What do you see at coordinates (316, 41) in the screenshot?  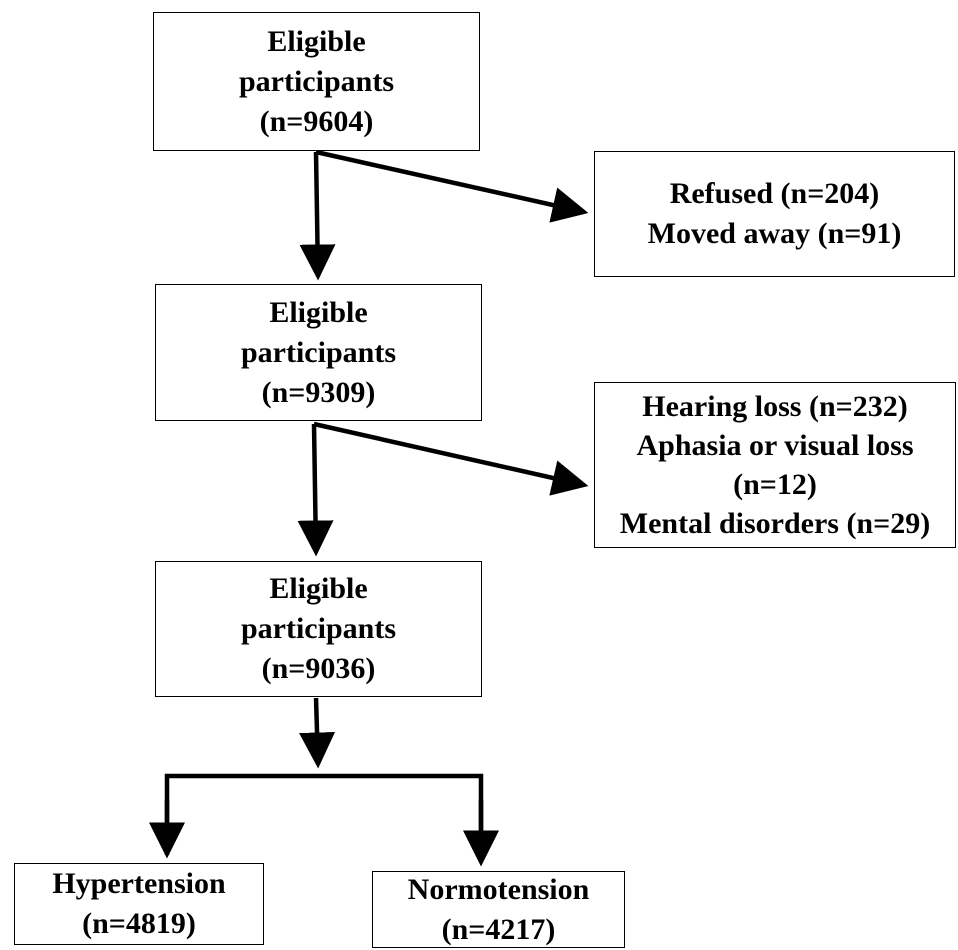 I see `eligible-1-line-1: Eligible` at bounding box center [316, 41].